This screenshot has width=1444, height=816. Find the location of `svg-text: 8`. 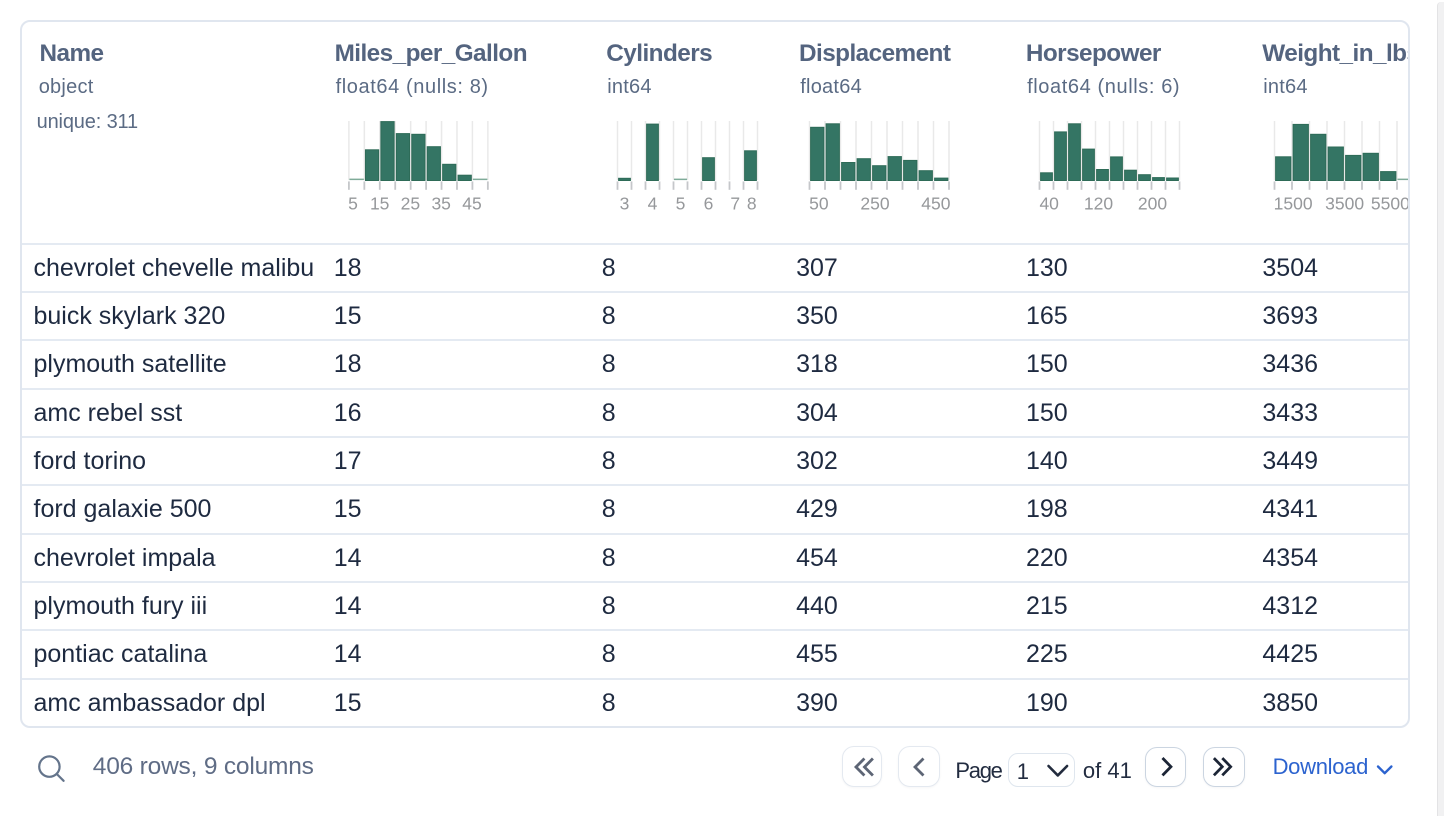

svg-text: 8 is located at coordinates (752, 203).